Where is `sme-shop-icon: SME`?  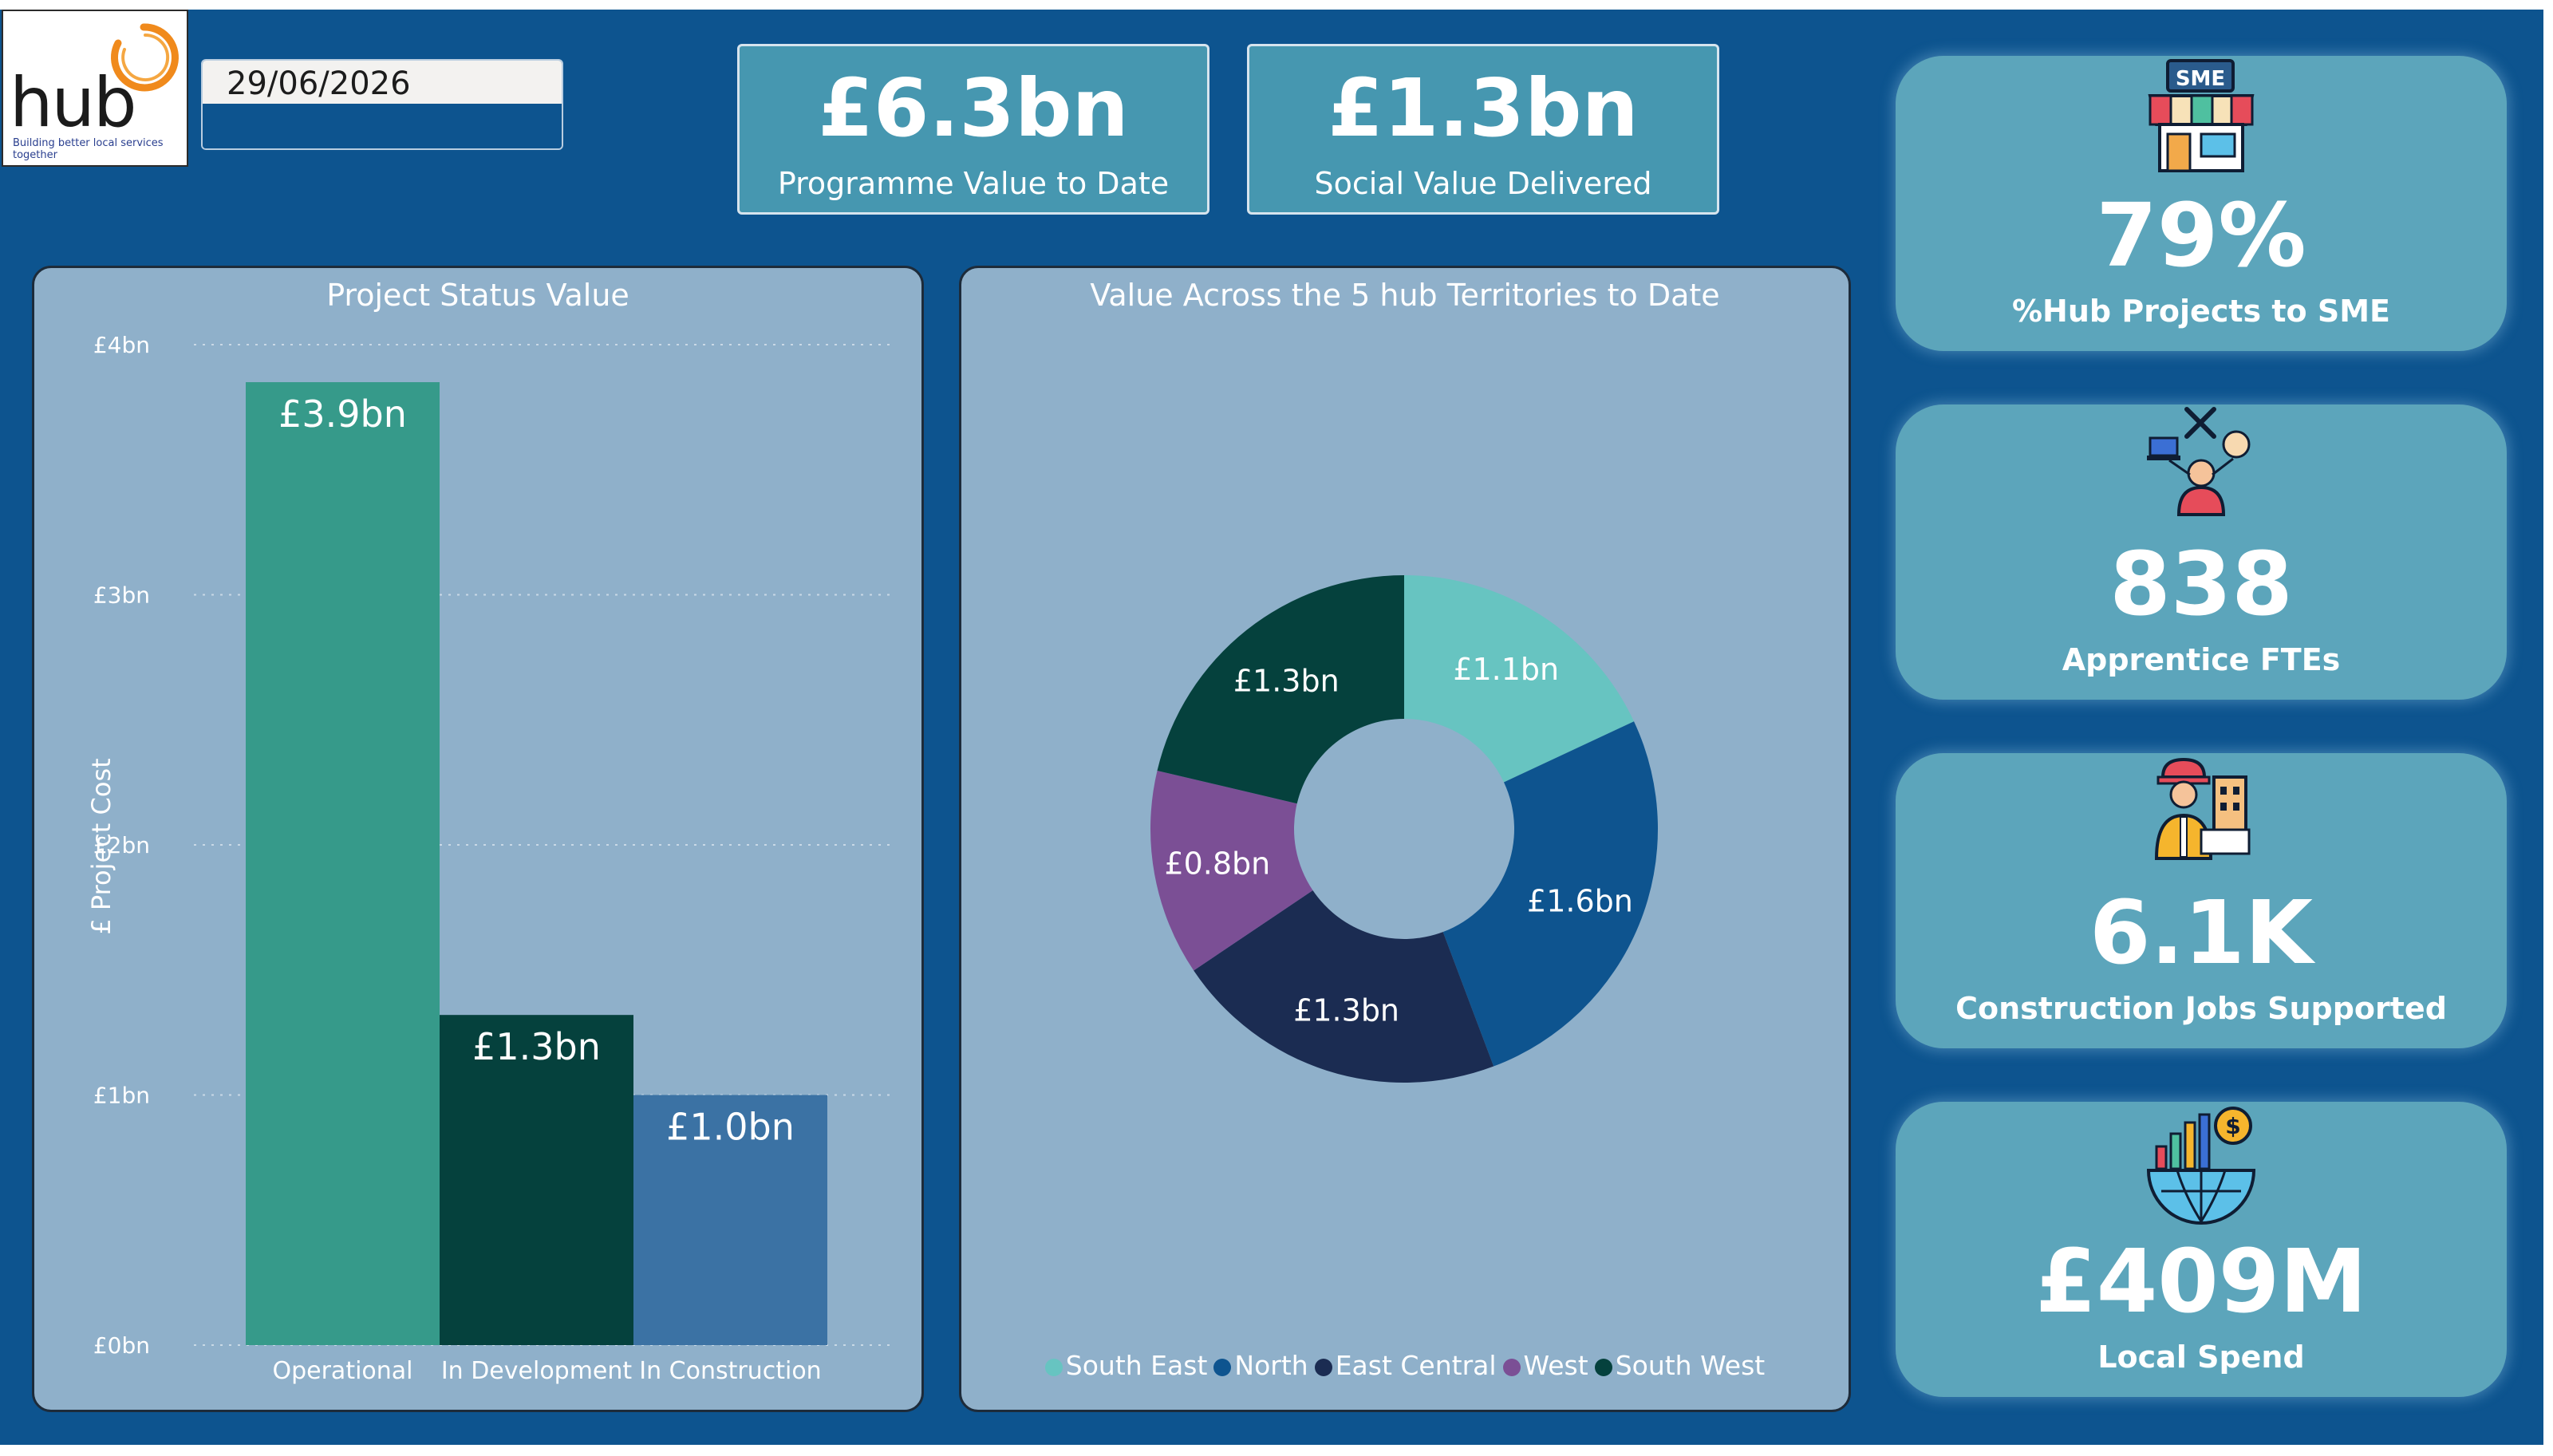
sme-shop-icon: SME is located at coordinates (2201, 115).